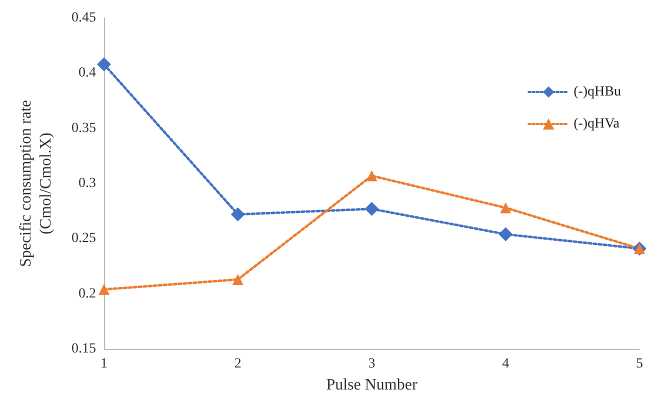 The image size is (646, 401). I want to click on x-tick-label: 2, so click(238, 364).